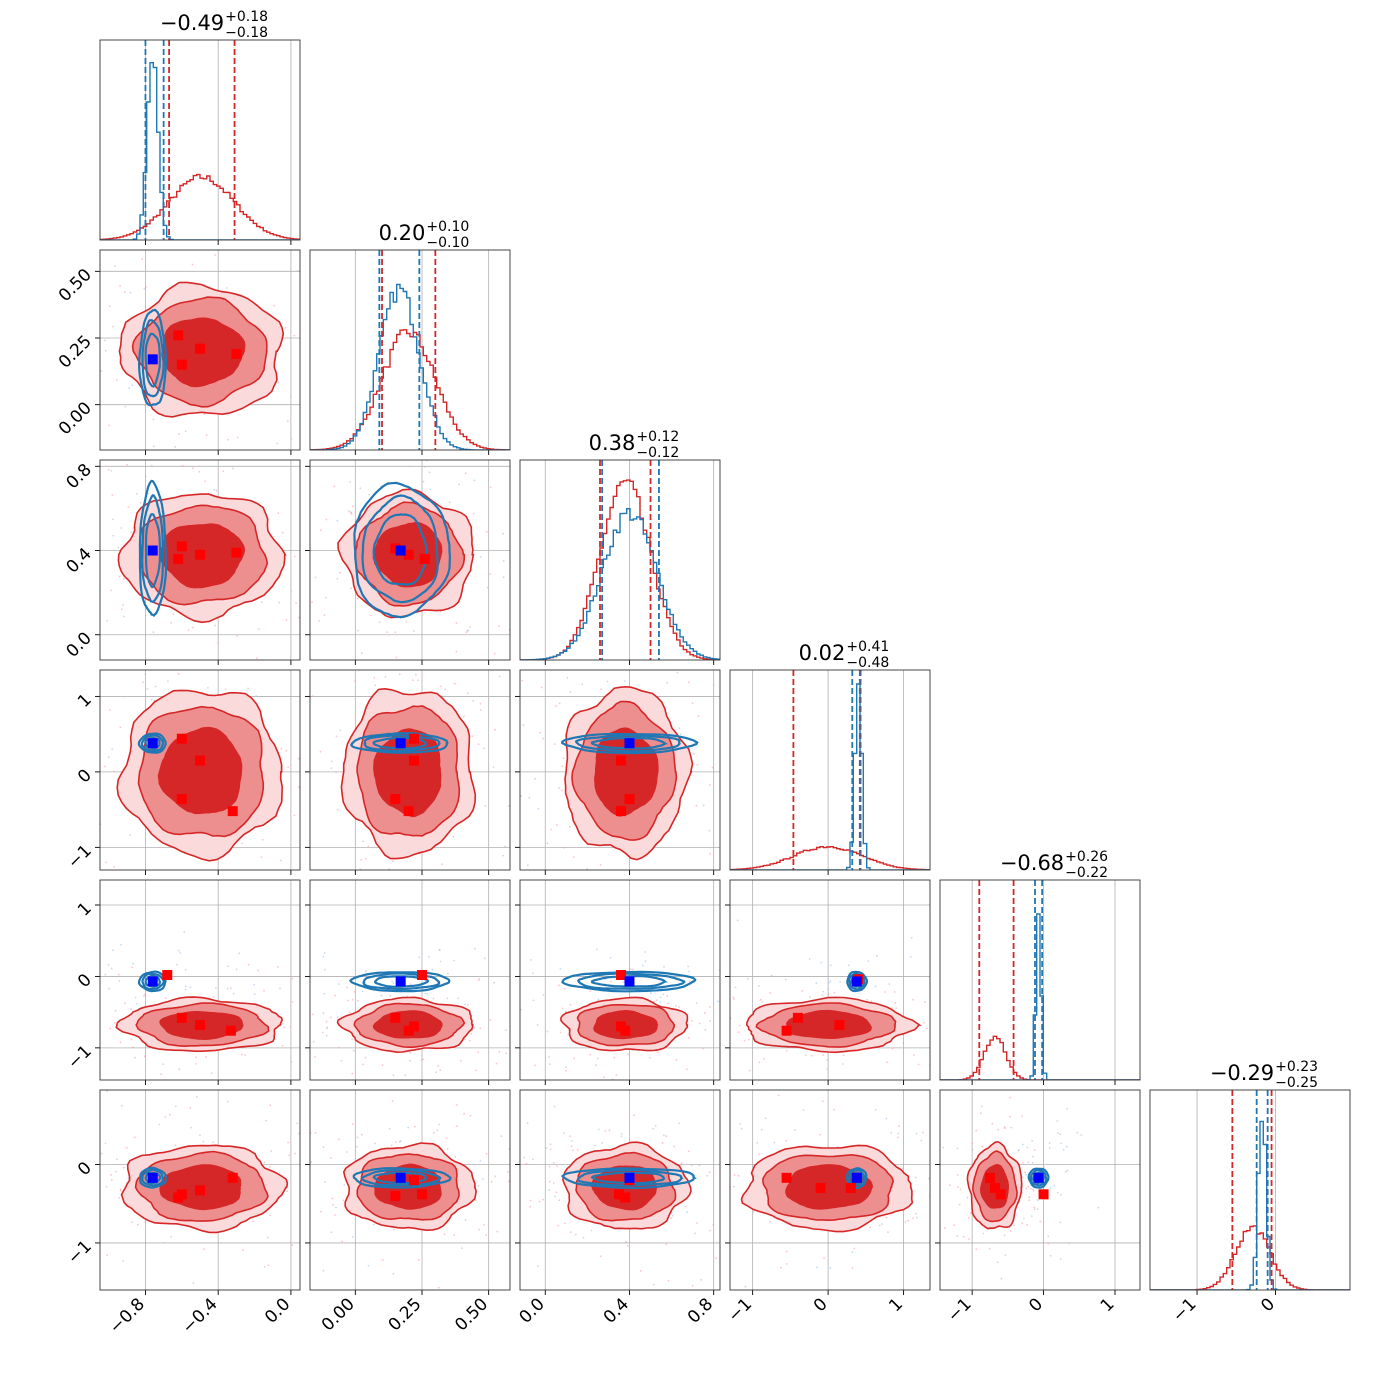 The width and height of the screenshot is (1390, 1390). What do you see at coordinates (200, 206) in the screenshot?
I see `histogram-red` at bounding box center [200, 206].